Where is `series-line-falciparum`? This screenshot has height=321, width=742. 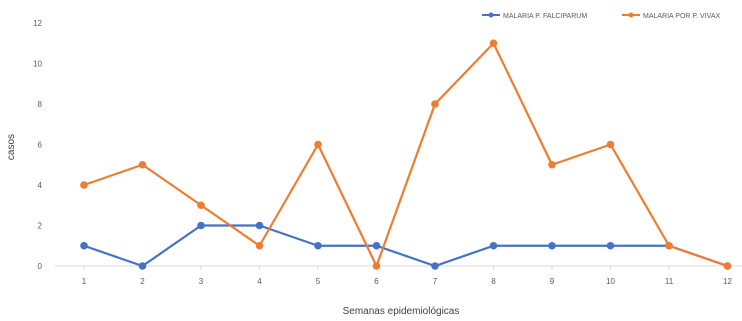
series-line-falciparum is located at coordinates (405, 246).